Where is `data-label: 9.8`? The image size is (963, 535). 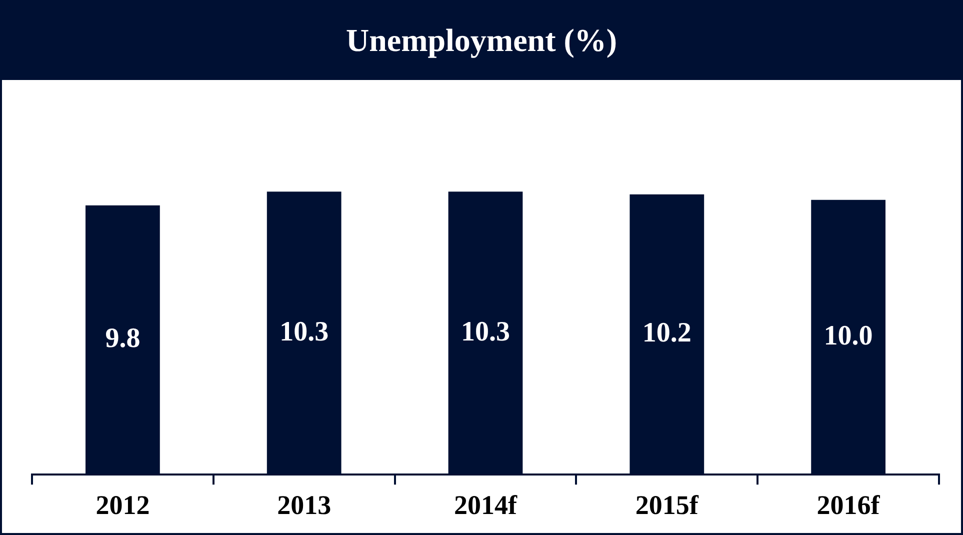
data-label: 9.8 is located at coordinates (122, 338).